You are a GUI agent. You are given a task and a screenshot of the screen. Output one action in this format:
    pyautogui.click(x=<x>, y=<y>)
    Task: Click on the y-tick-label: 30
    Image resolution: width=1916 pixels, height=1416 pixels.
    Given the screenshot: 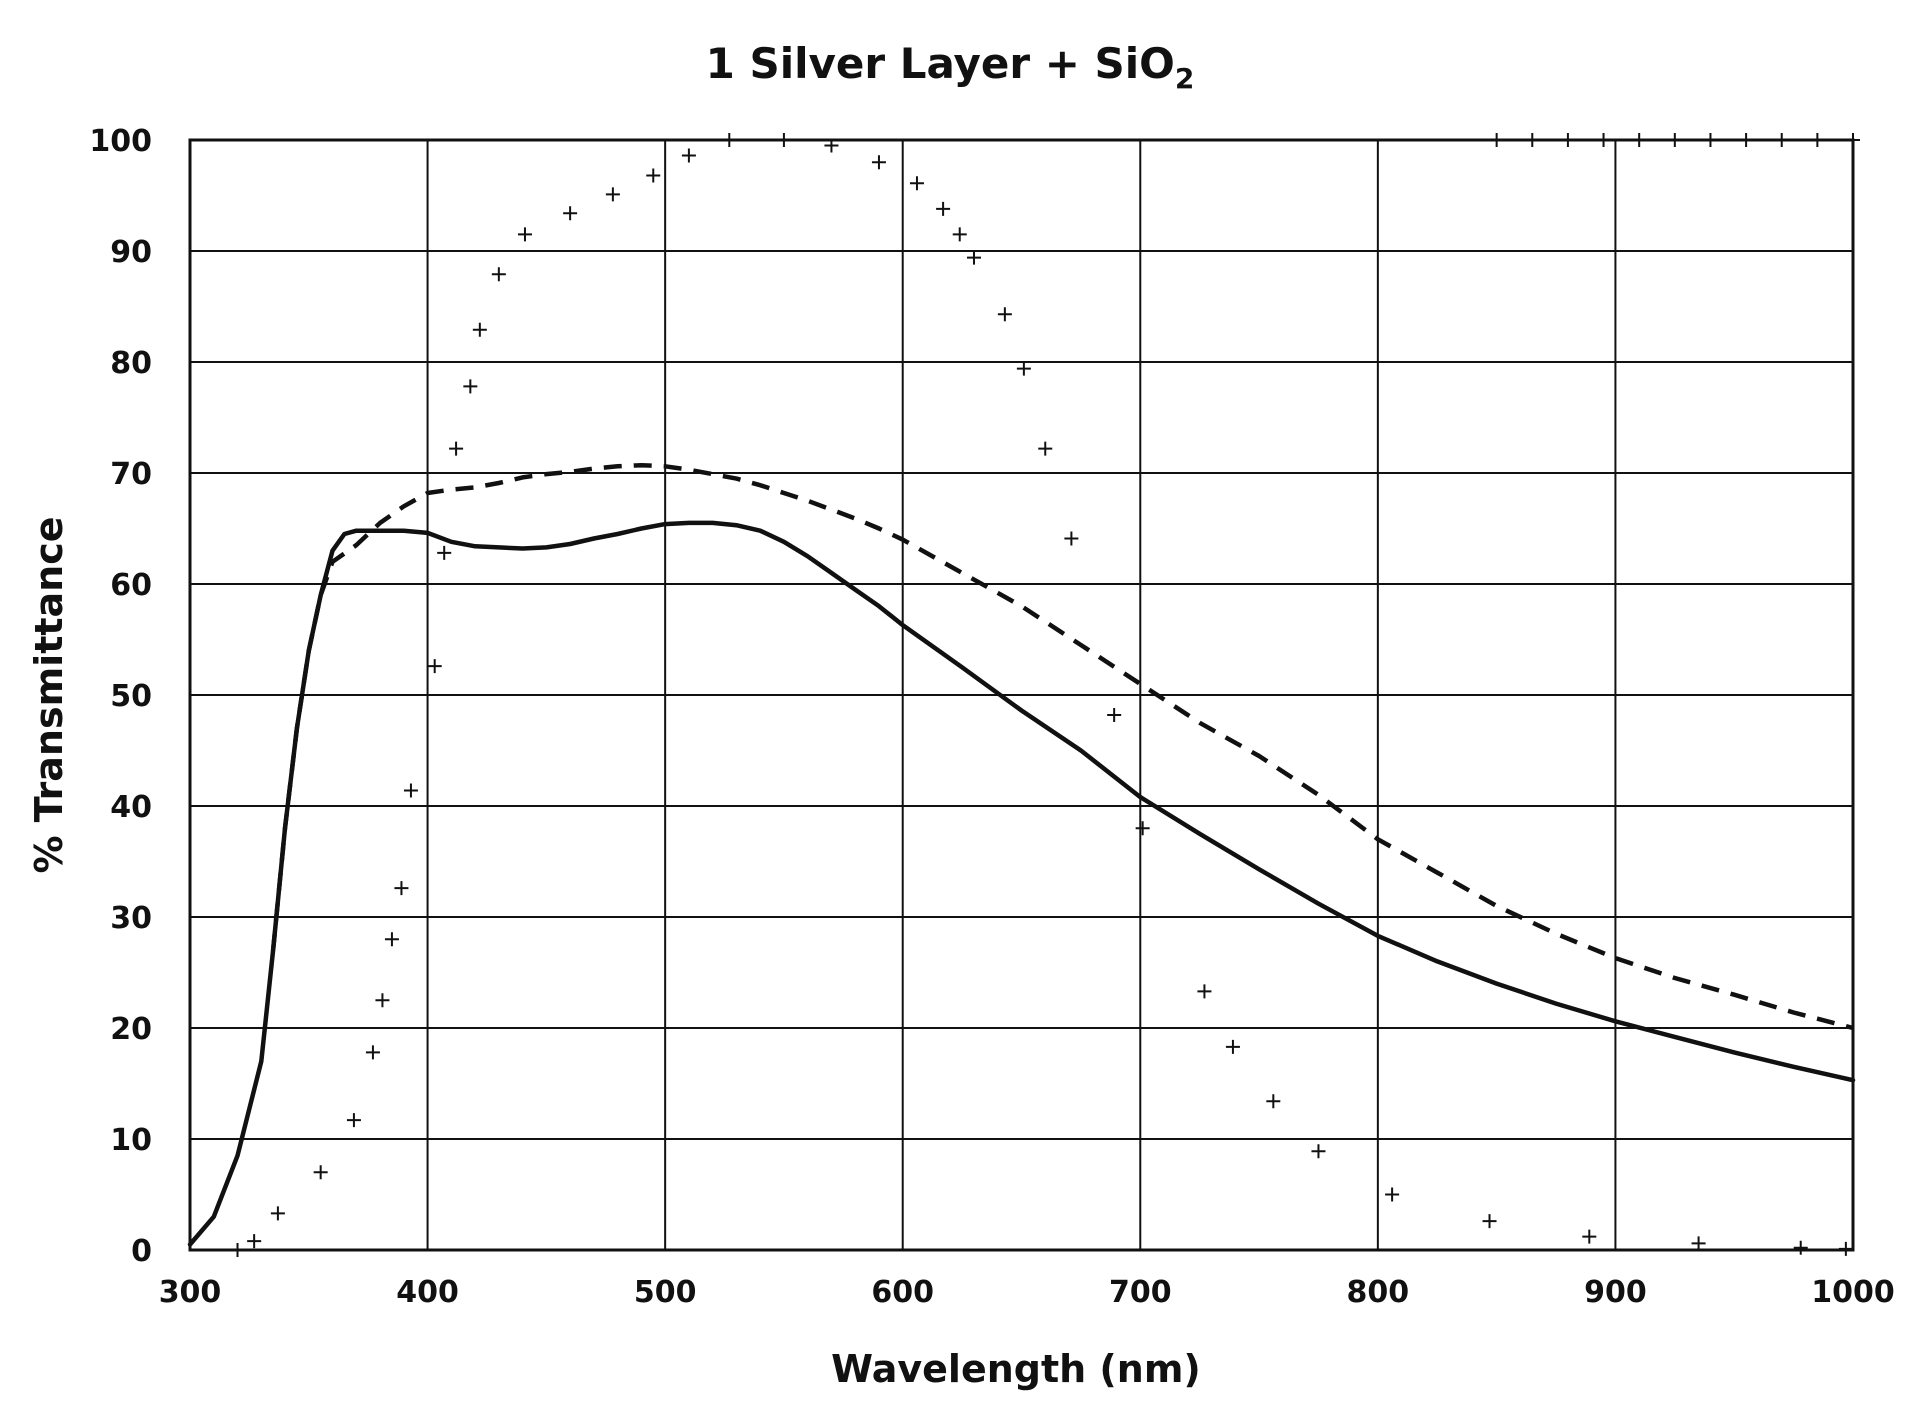 What is the action you would take?
    pyautogui.click(x=131, y=918)
    